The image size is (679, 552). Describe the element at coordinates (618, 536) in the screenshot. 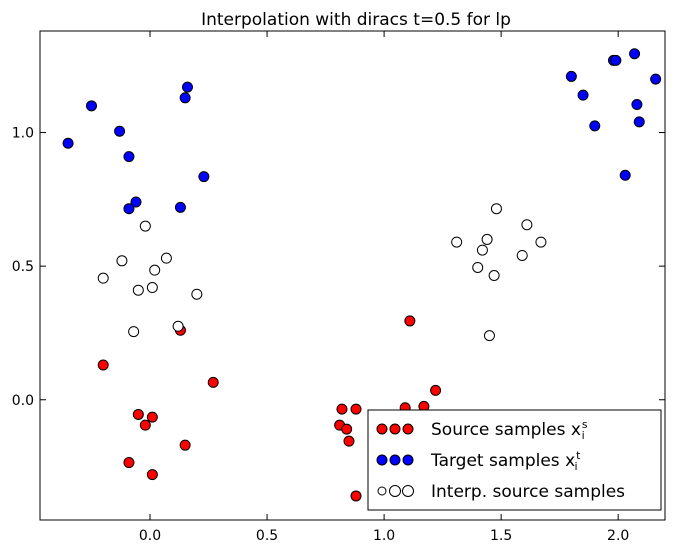

I see `x-tick-label: 2.0` at that location.